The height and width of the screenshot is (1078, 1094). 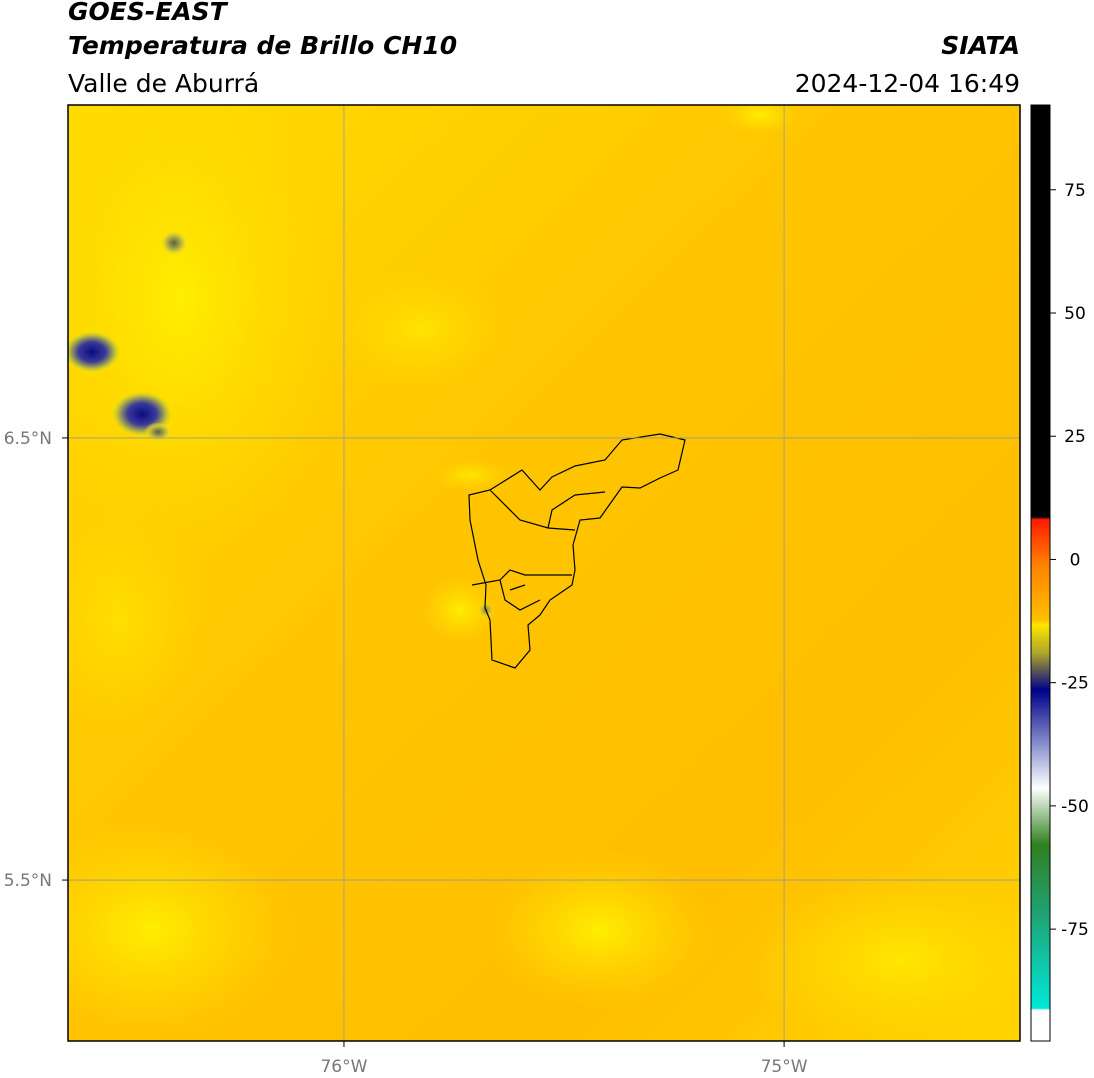 I want to click on colorbar-tick-label: 75, so click(x=1075, y=191).